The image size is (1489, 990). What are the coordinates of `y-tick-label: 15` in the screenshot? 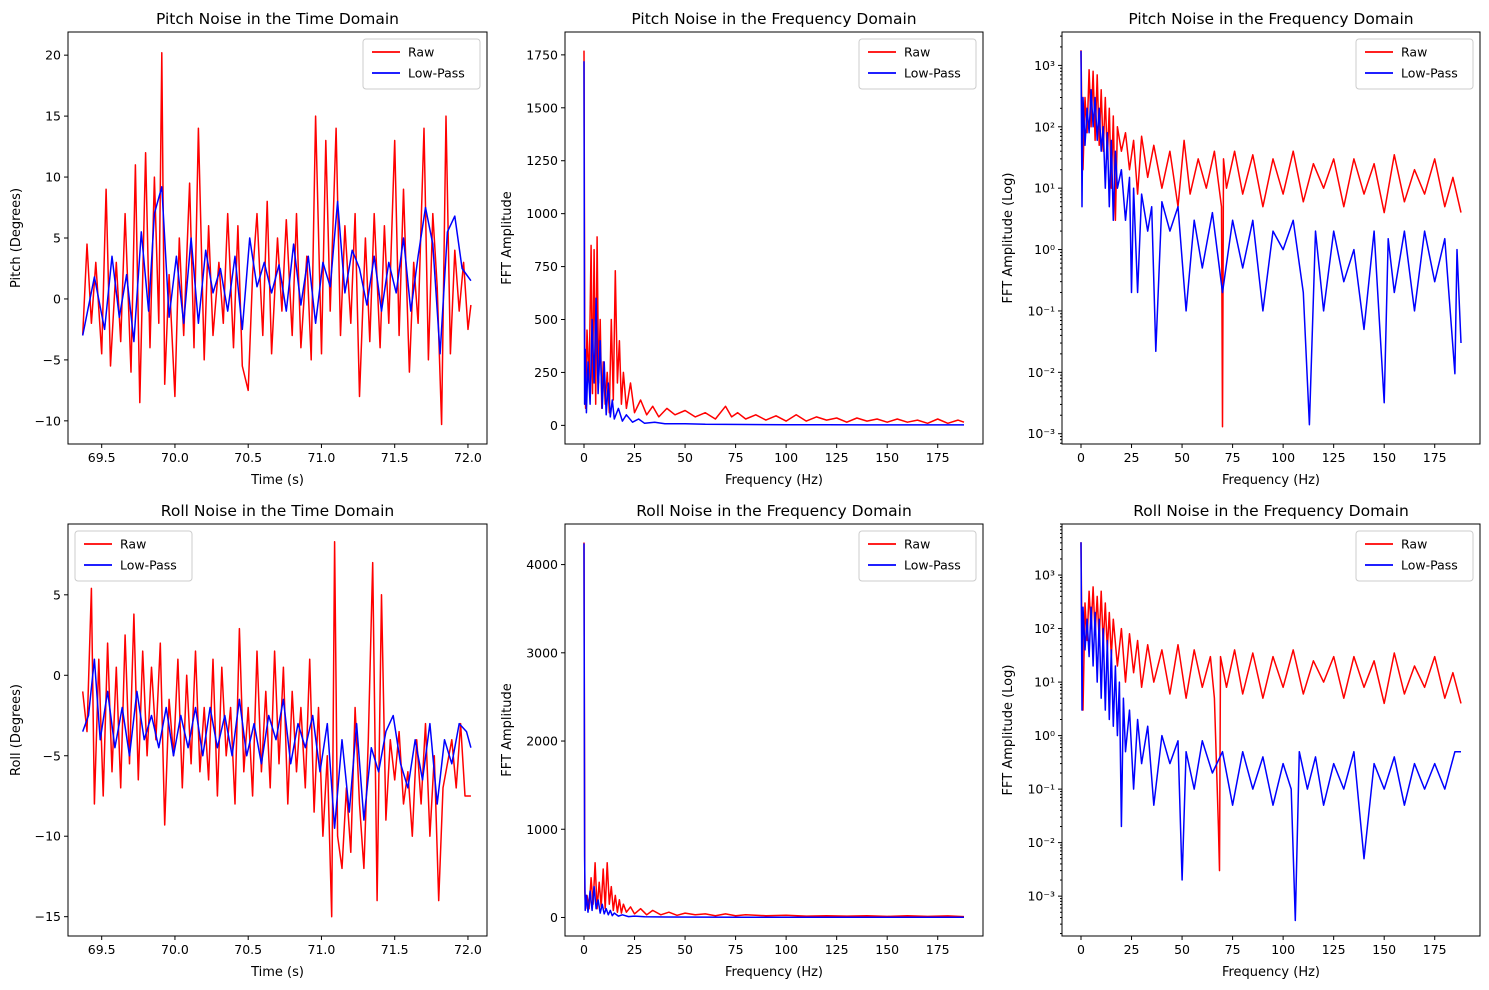 It's located at (53, 116).